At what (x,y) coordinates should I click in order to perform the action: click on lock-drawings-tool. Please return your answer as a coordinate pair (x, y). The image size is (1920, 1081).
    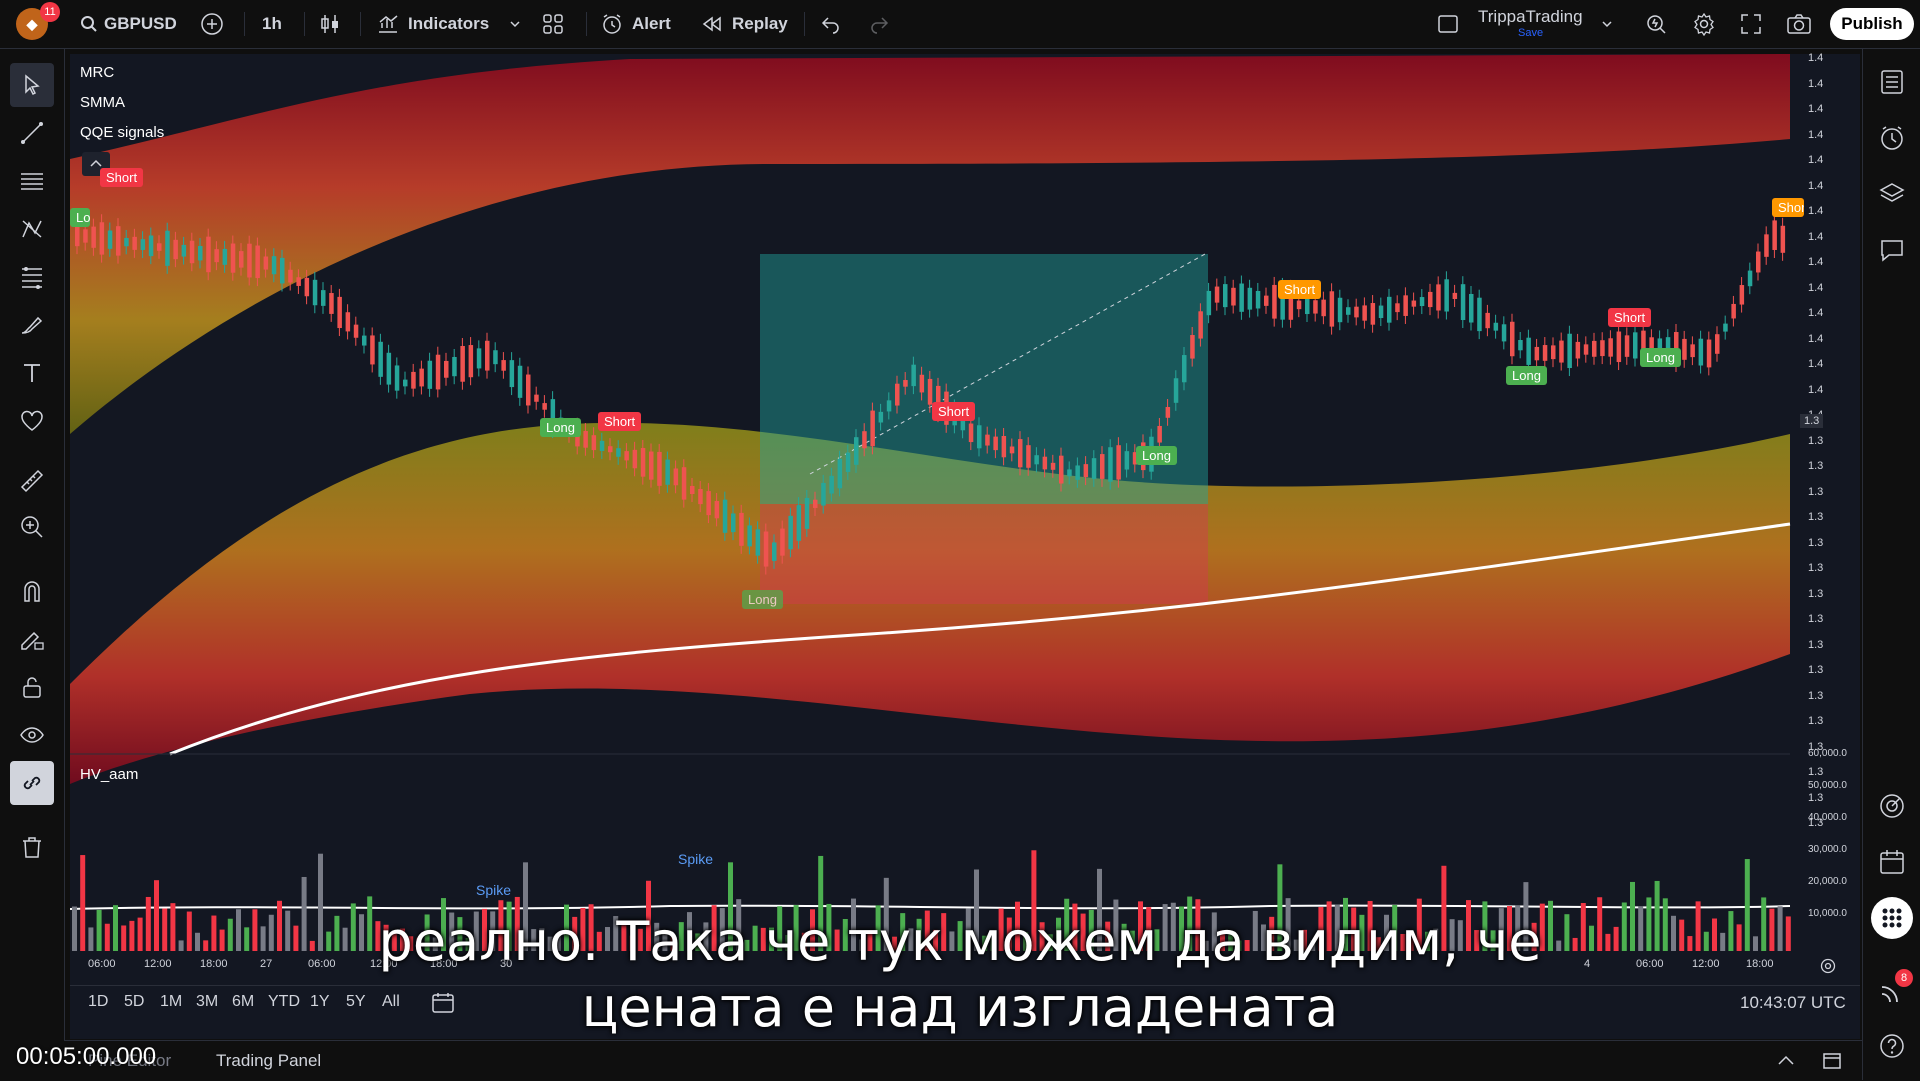
    Looking at the image, I should click on (32, 687).